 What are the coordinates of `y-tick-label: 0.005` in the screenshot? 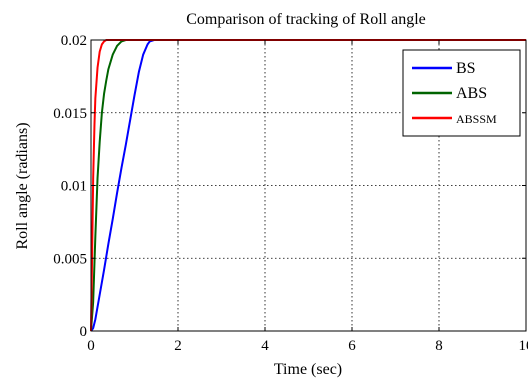 It's located at (70, 259).